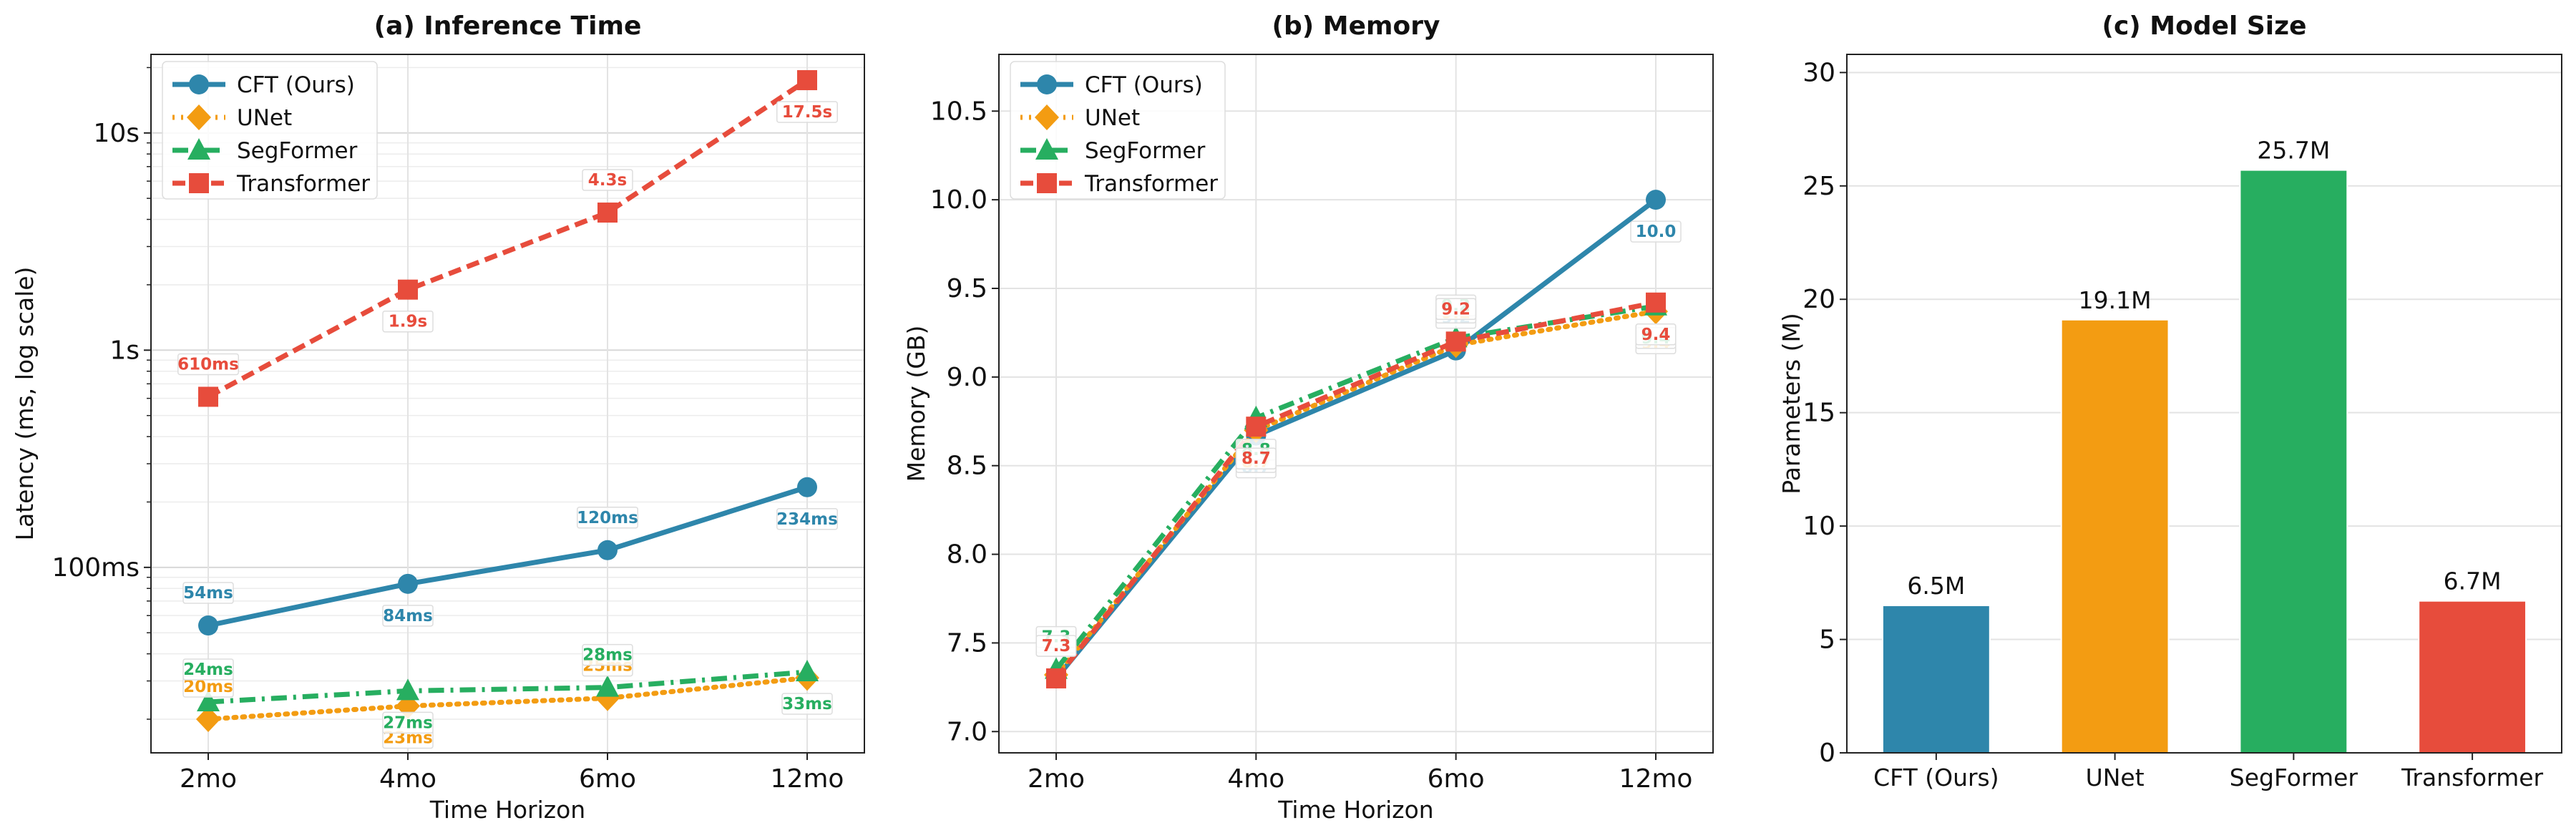 The image size is (2576, 838). Describe the element at coordinates (2204, 26) in the screenshot. I see `chart-title: (c) Model Size` at that location.